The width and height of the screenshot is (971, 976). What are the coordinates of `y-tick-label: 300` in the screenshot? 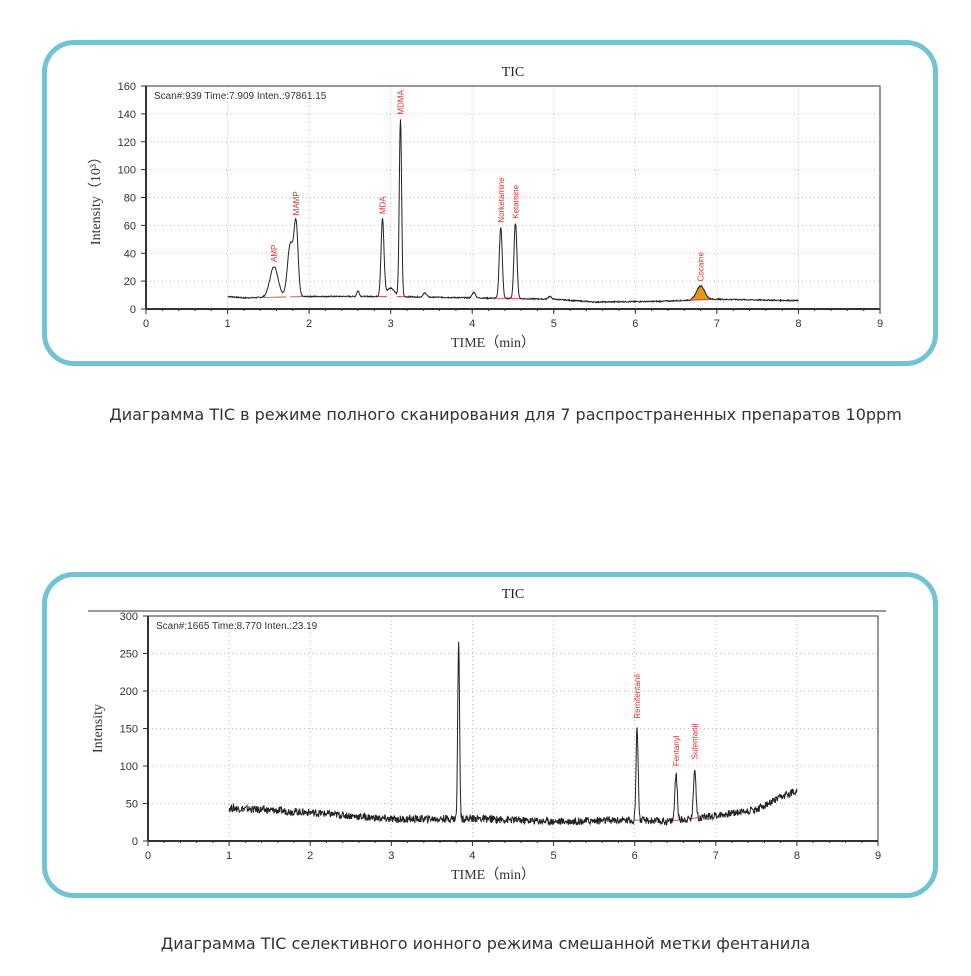 It's located at (129, 617).